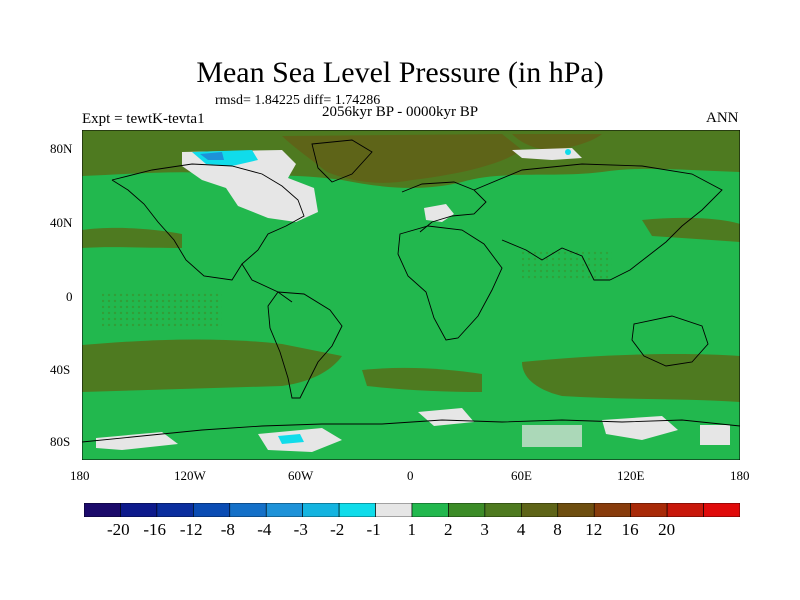 This screenshot has height=600, width=800. Describe the element at coordinates (373, 529) in the screenshot. I see `colorbar-label: -1` at that location.